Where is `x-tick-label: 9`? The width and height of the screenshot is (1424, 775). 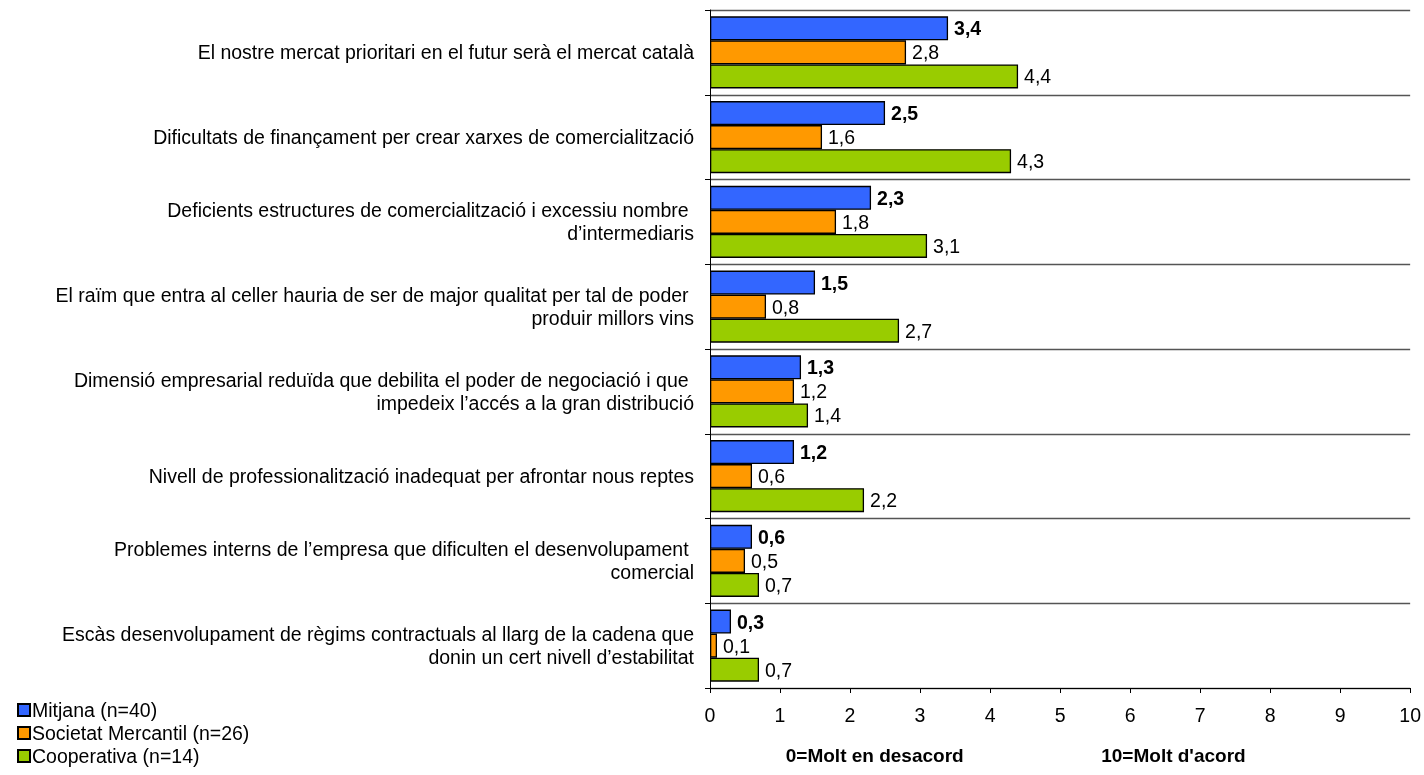 x-tick-label: 9 is located at coordinates (1340, 715).